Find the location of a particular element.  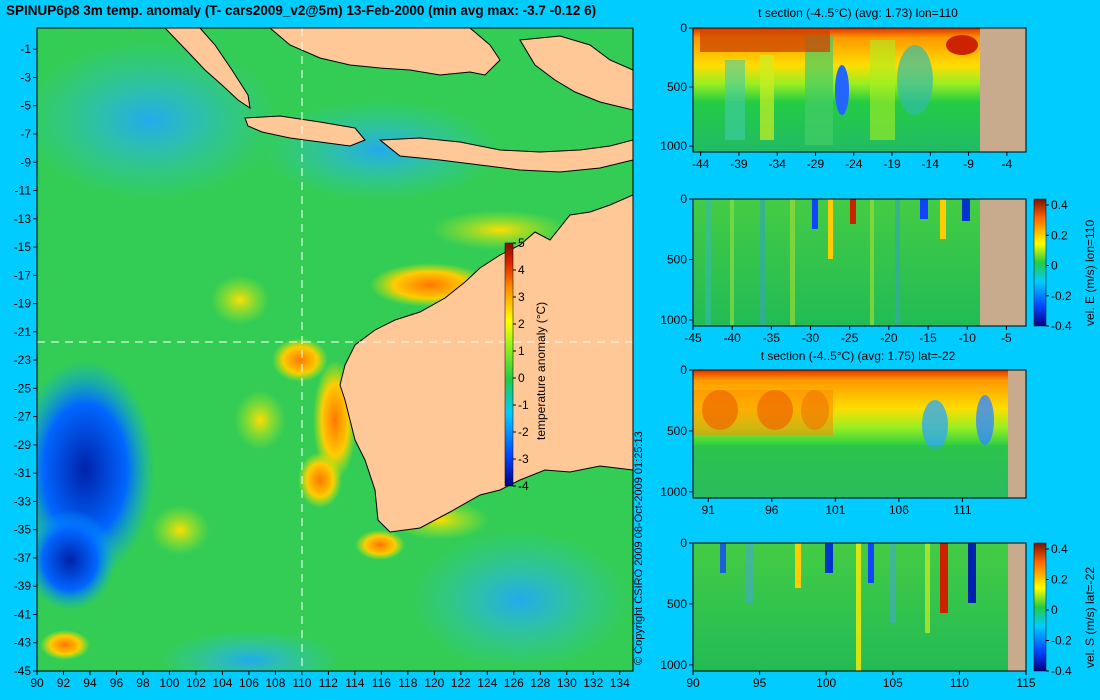

map-x-tick-label: 92 is located at coordinates (64, 683).